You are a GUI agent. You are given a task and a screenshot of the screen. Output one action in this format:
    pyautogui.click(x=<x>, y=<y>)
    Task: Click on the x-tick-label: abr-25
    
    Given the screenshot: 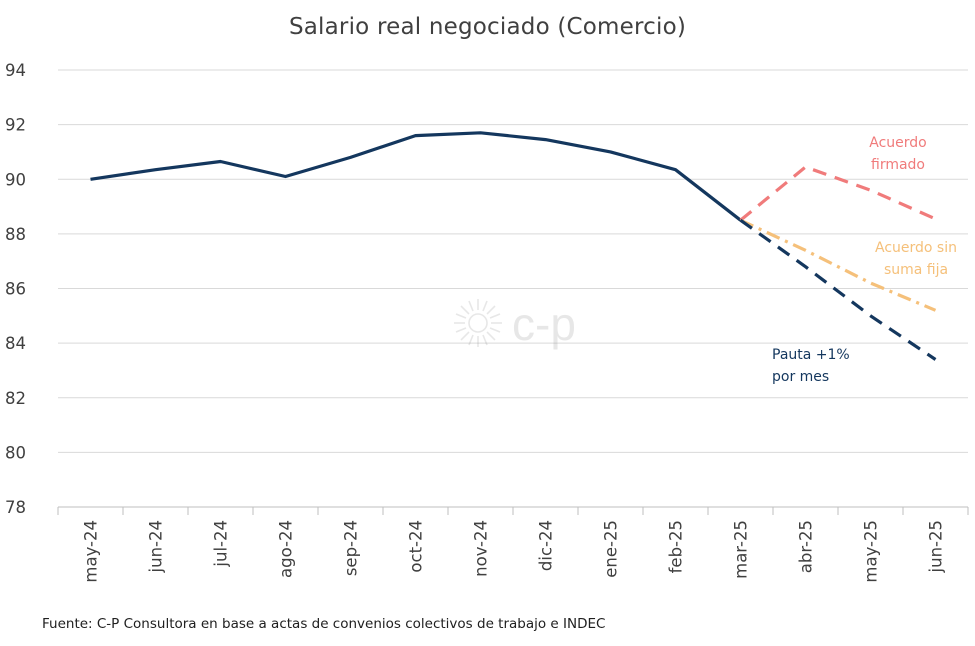 What is the action you would take?
    pyautogui.click(x=806, y=546)
    